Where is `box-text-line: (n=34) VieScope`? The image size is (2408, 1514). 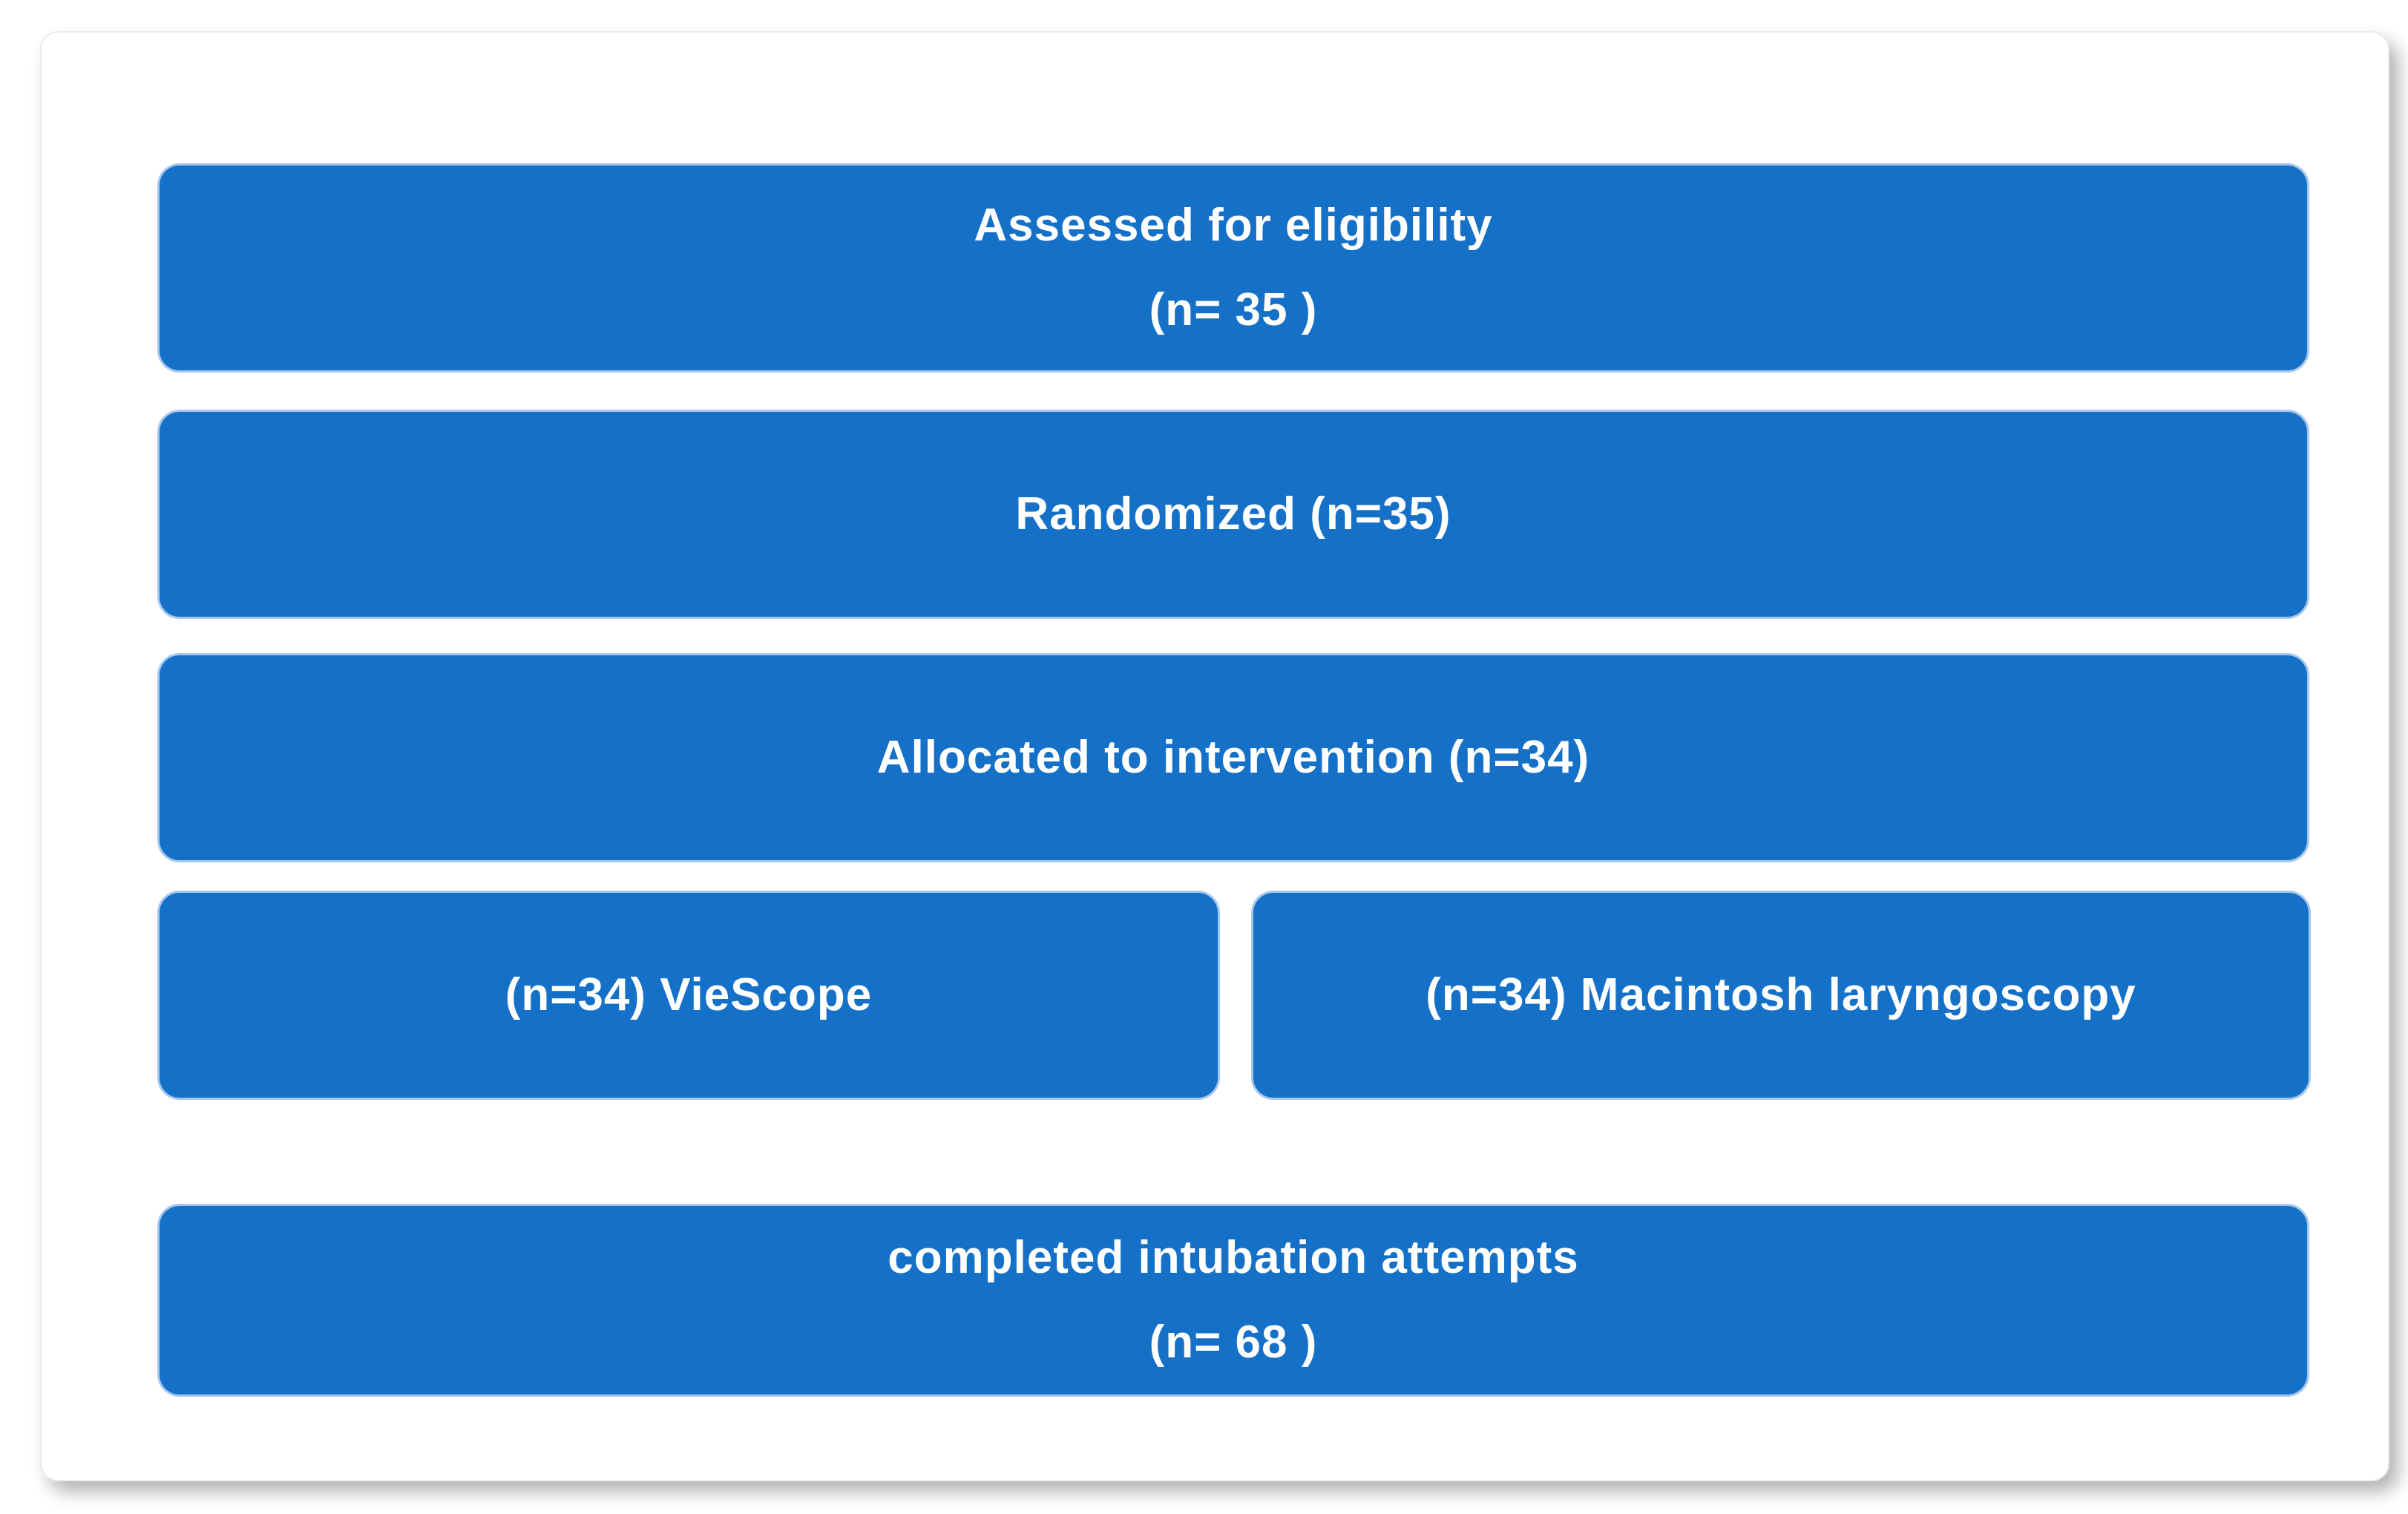 box-text-line: (n=34) VieScope is located at coordinates (689, 995).